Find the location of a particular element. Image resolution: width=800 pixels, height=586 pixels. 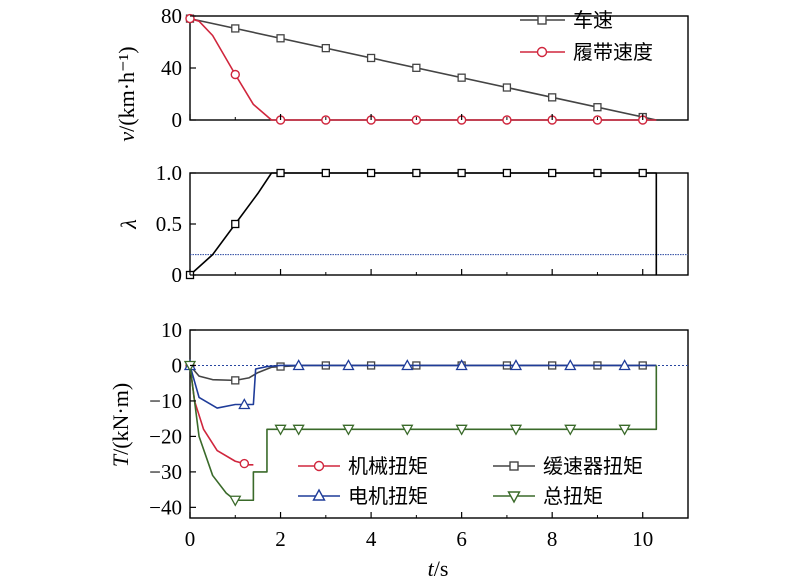

legend-marker-motor is located at coordinates (319, 494).